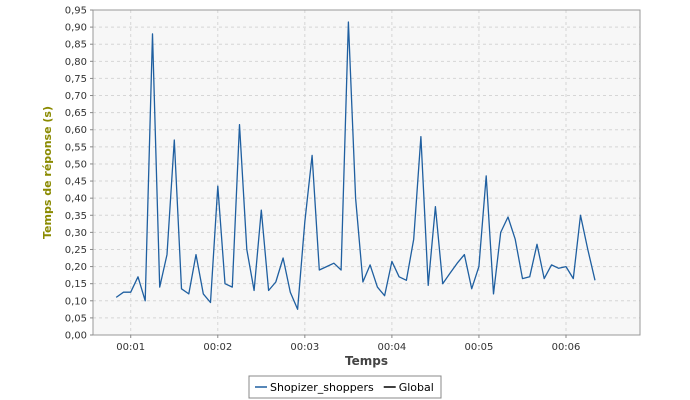 The image size is (690, 400). What do you see at coordinates (366, 361) in the screenshot?
I see `x-axis-title: Temps` at bounding box center [366, 361].